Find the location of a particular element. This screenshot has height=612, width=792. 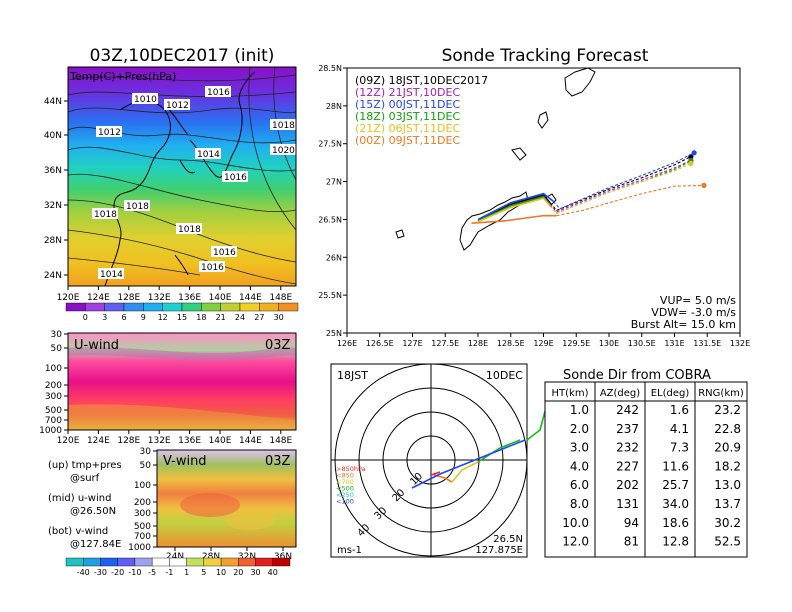

x-tick-label: 128.5E is located at coordinates (511, 343).